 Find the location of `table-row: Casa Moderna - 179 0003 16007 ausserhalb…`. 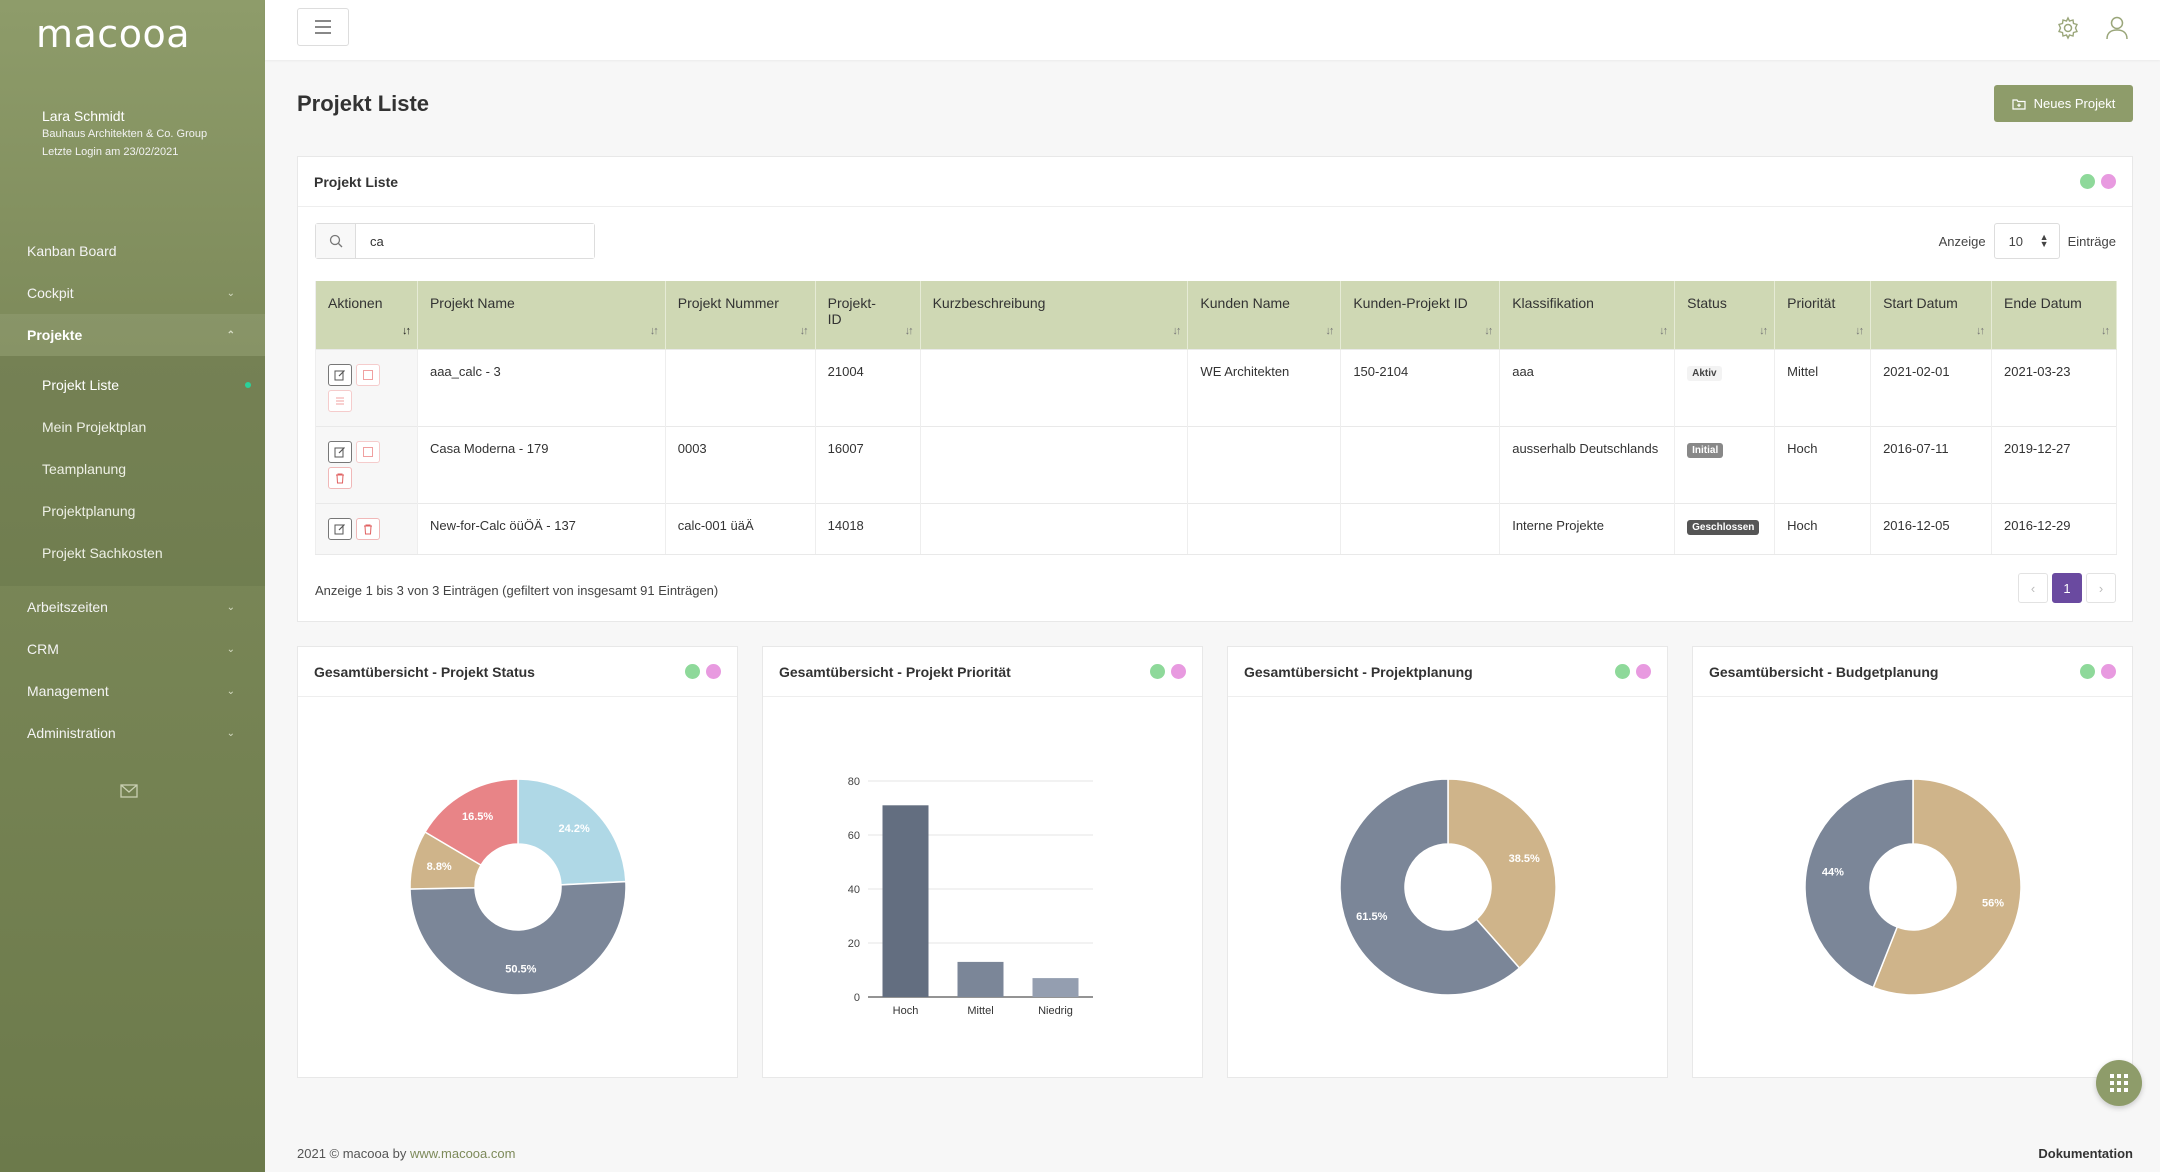

table-row: Casa Moderna - 179 0003 16007 ausserhalb… is located at coordinates (1216, 464).